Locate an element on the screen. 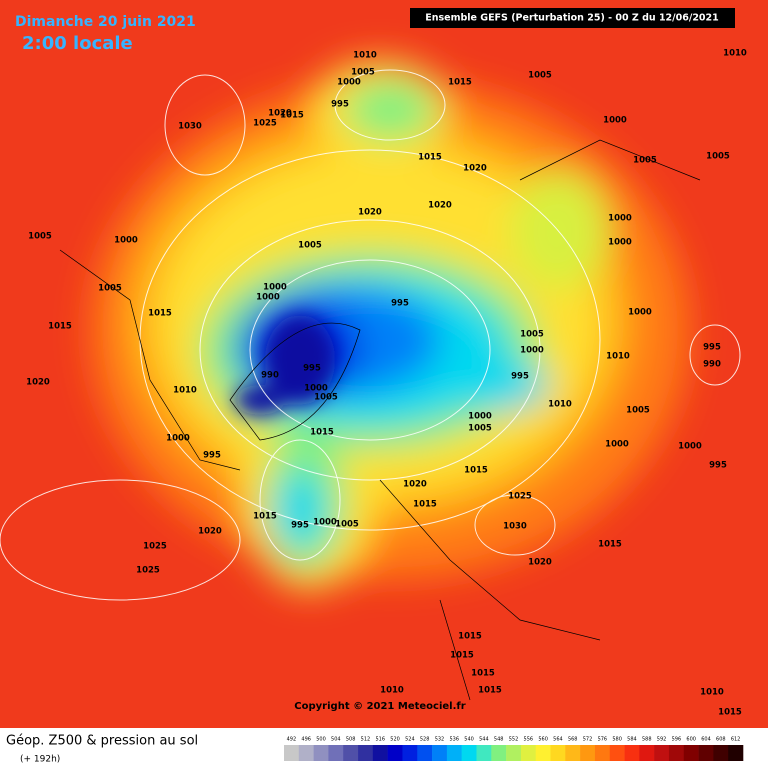  scale-label: 588 is located at coordinates (647, 740).